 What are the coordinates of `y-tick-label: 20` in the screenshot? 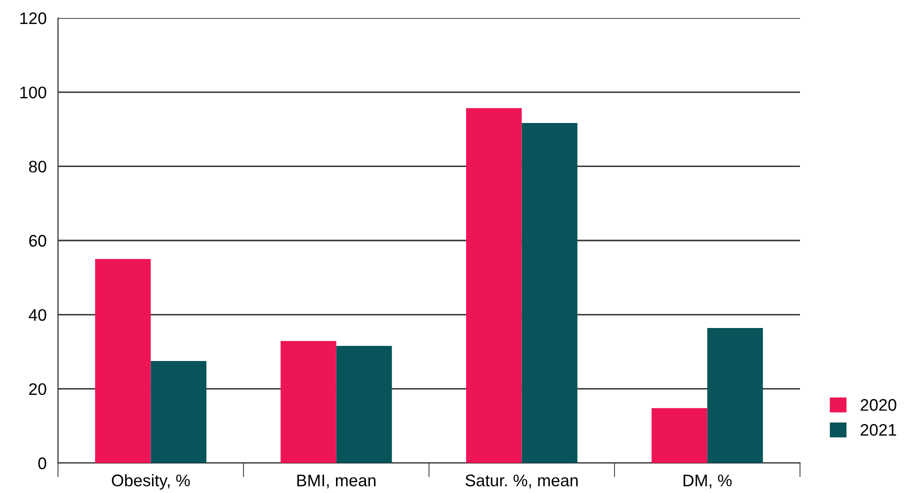 It's located at (37, 389).